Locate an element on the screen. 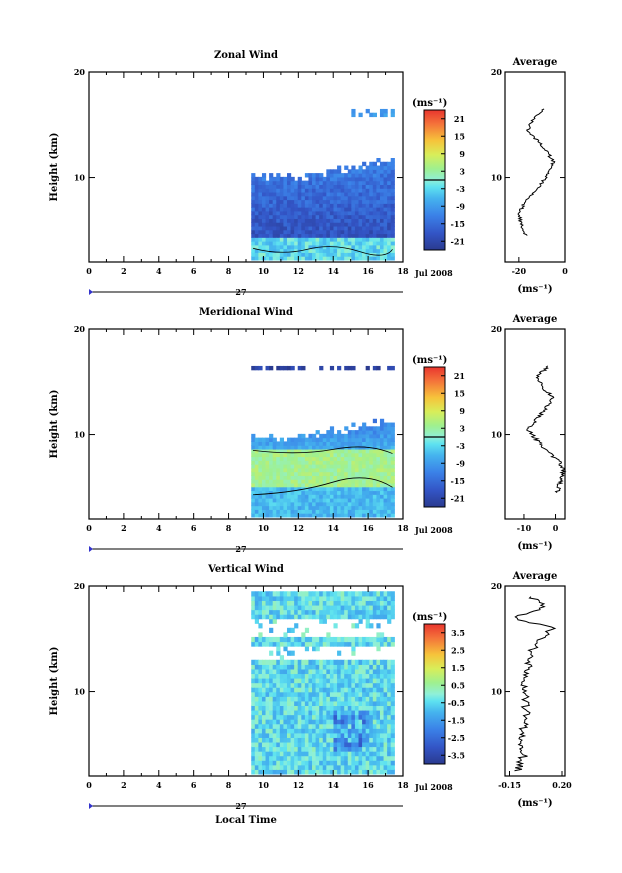 Image resolution: width=622 pixels, height=873 pixels. average-frame is located at coordinates (535, 424).